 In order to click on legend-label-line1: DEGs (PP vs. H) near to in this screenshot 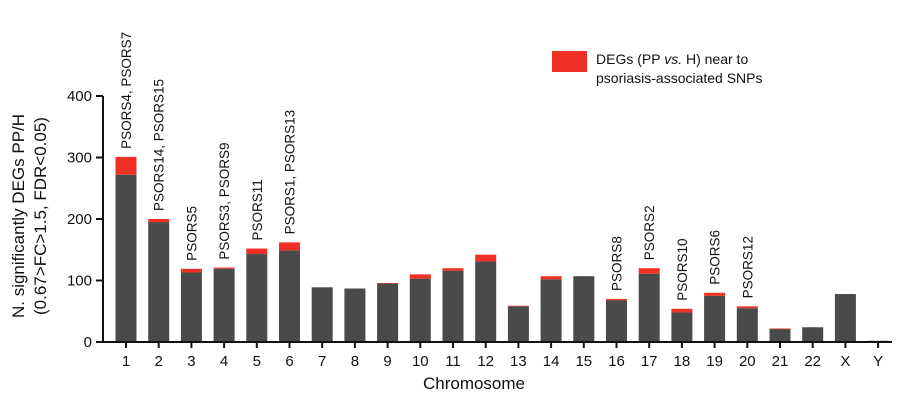, I will do `click(672, 59)`.